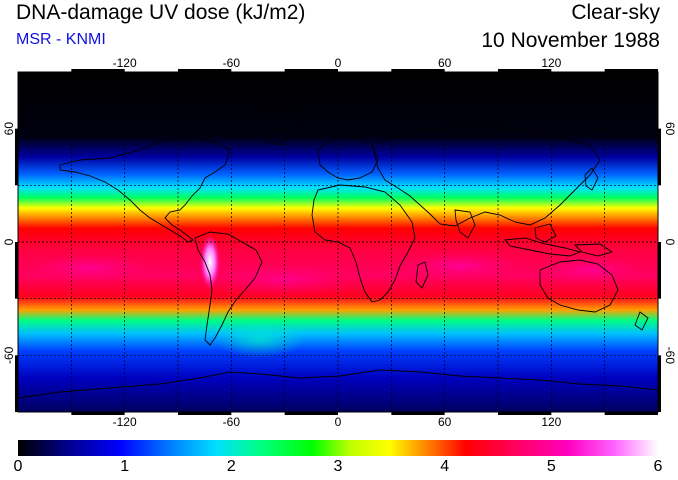 The width and height of the screenshot is (678, 480). I want to click on coast-asia, so click(486, 175).